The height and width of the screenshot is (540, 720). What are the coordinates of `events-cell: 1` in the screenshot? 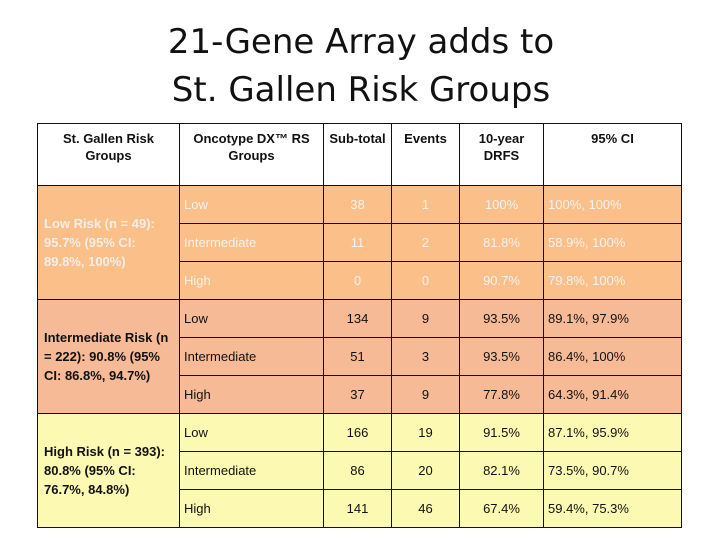 It's located at (425, 204).